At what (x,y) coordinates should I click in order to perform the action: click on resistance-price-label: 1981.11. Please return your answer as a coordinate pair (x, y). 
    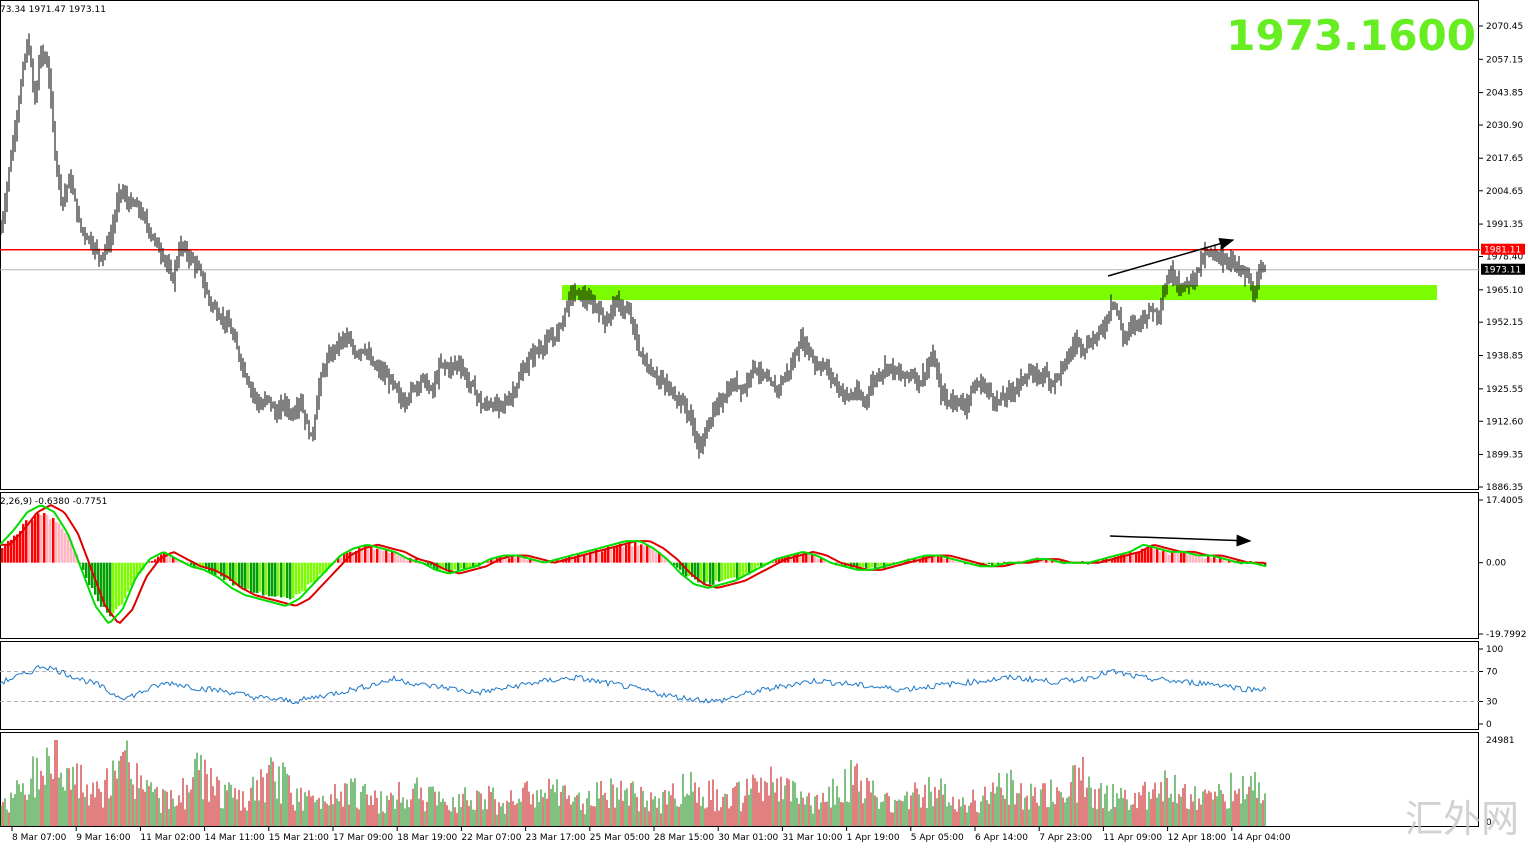
    Looking at the image, I should click on (1502, 251).